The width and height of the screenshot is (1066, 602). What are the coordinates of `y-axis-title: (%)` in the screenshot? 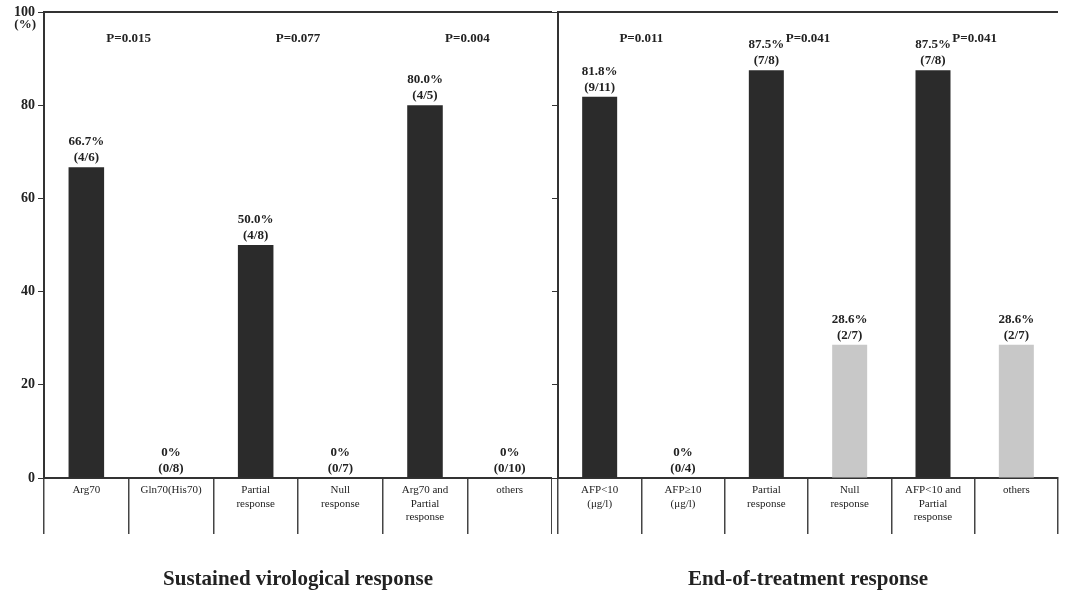 It's located at (25, 23).